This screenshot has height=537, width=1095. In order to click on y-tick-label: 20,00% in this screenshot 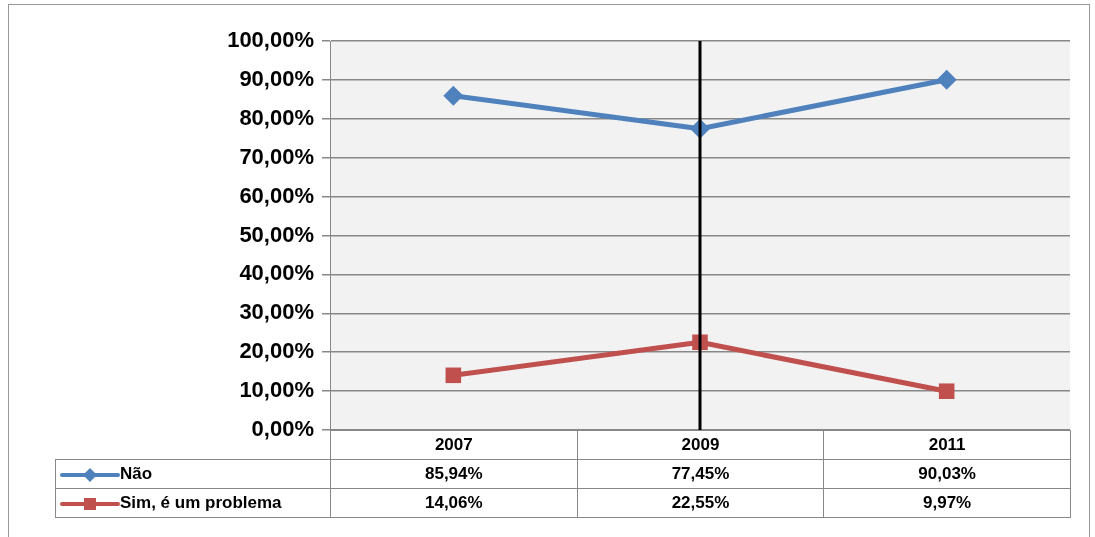, I will do `click(276, 351)`.